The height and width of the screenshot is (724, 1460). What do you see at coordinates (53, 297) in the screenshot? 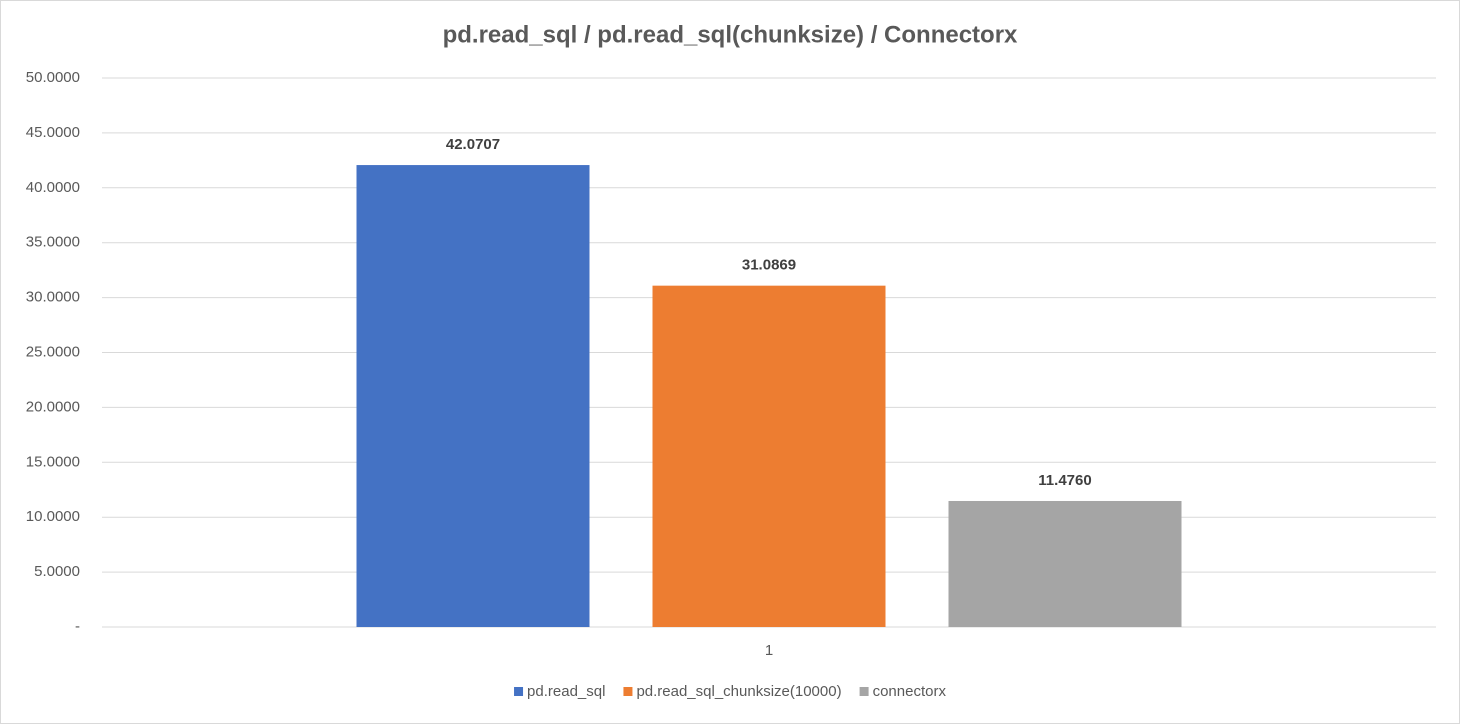
I see `y-tick-label: 30.0000` at bounding box center [53, 297].